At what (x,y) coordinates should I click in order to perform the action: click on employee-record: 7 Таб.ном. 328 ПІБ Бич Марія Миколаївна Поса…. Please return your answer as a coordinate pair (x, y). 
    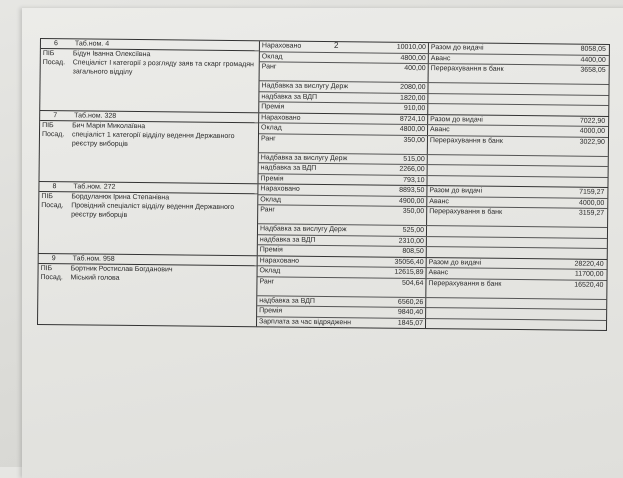
    Looking at the image, I should click on (324, 149).